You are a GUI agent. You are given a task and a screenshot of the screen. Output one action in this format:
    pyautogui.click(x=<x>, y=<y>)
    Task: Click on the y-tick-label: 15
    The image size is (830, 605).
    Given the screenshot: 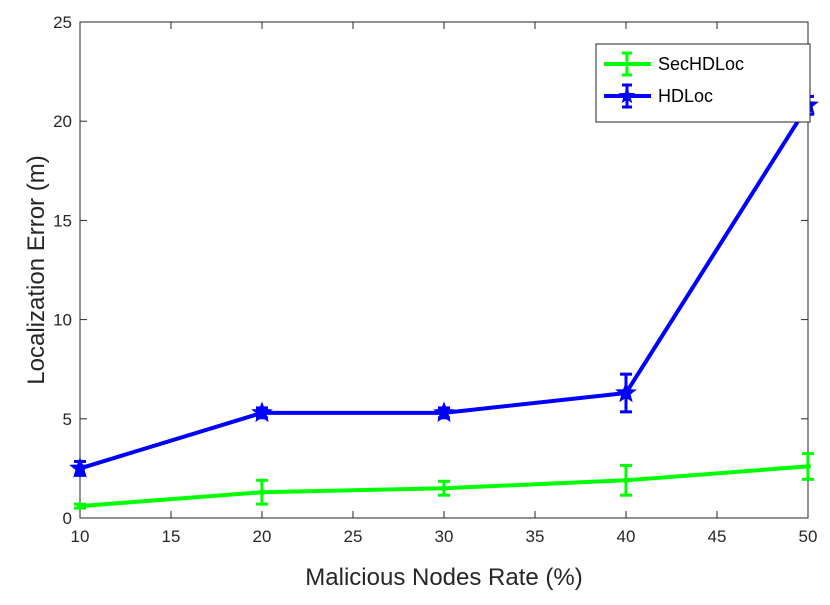 What is the action you would take?
    pyautogui.click(x=62, y=220)
    